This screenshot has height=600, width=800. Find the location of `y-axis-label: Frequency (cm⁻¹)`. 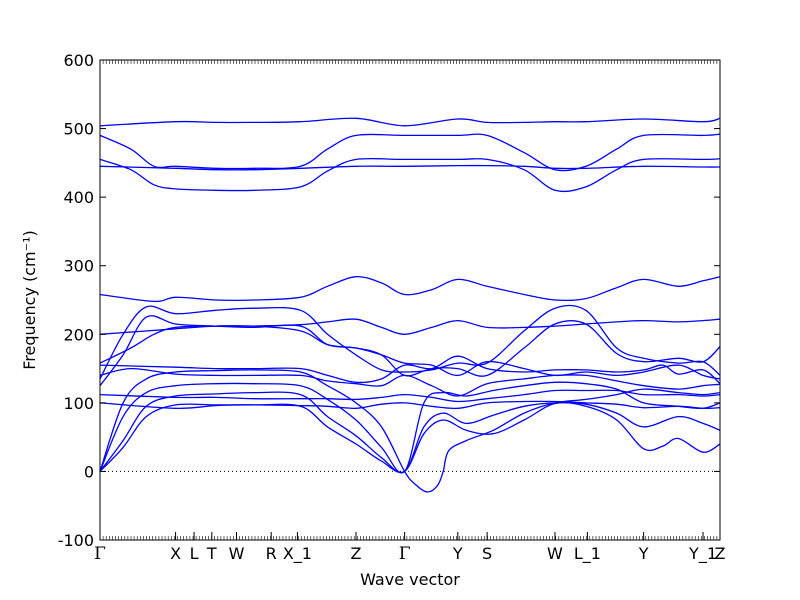

y-axis-label: Frequency (cm⁻¹) is located at coordinates (29, 299).